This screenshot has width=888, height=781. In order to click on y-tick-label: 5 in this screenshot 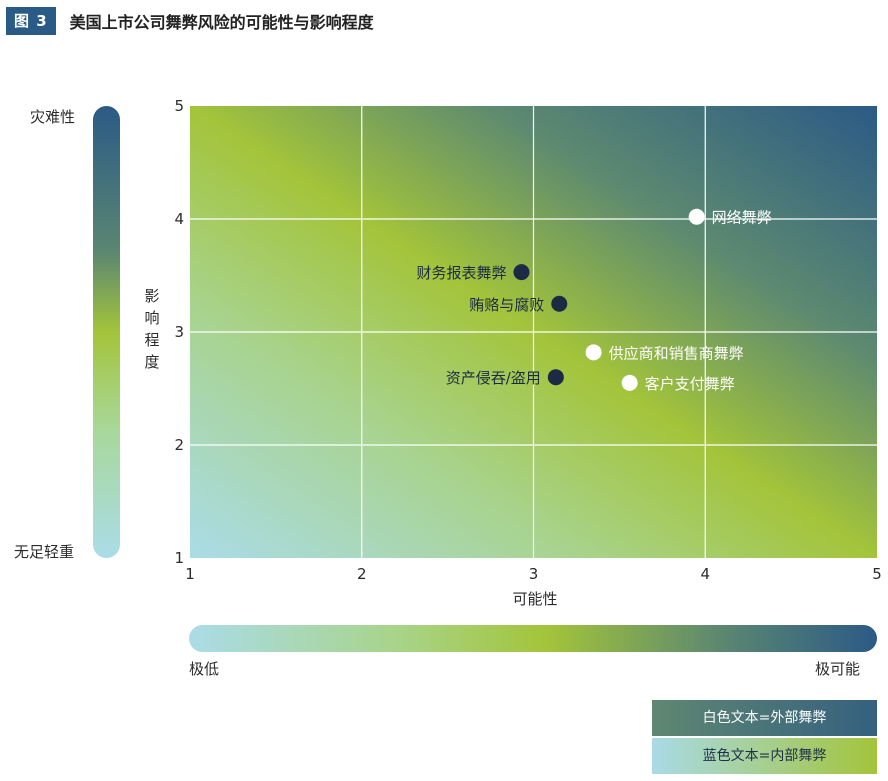, I will do `click(179, 106)`.